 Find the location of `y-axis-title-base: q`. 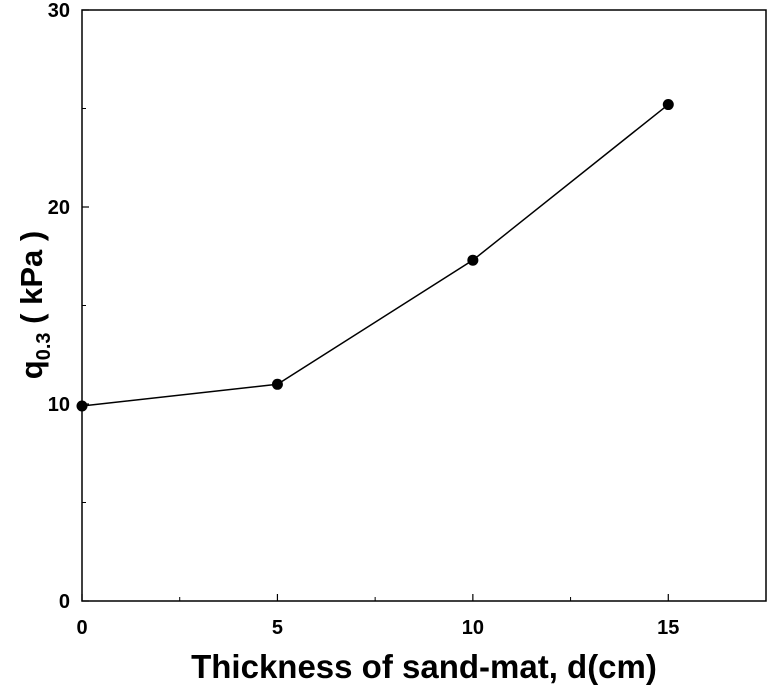

y-axis-title-base: q is located at coordinates (31, 369).